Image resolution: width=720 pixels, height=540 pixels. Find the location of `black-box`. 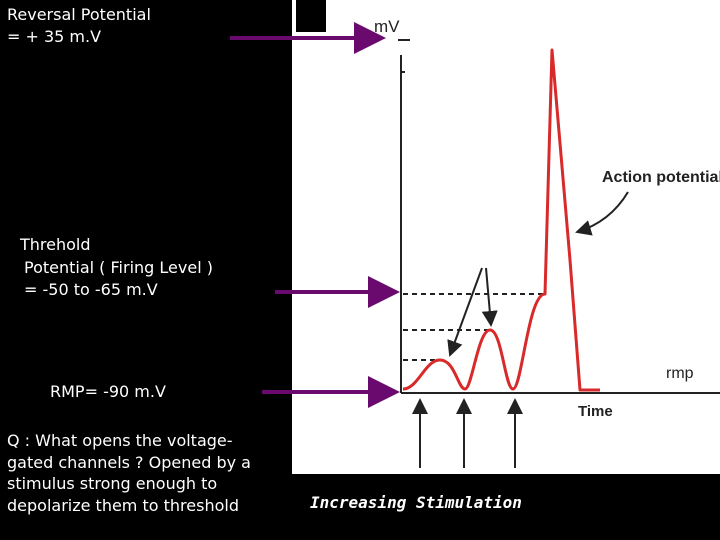

black-box is located at coordinates (311, 16).